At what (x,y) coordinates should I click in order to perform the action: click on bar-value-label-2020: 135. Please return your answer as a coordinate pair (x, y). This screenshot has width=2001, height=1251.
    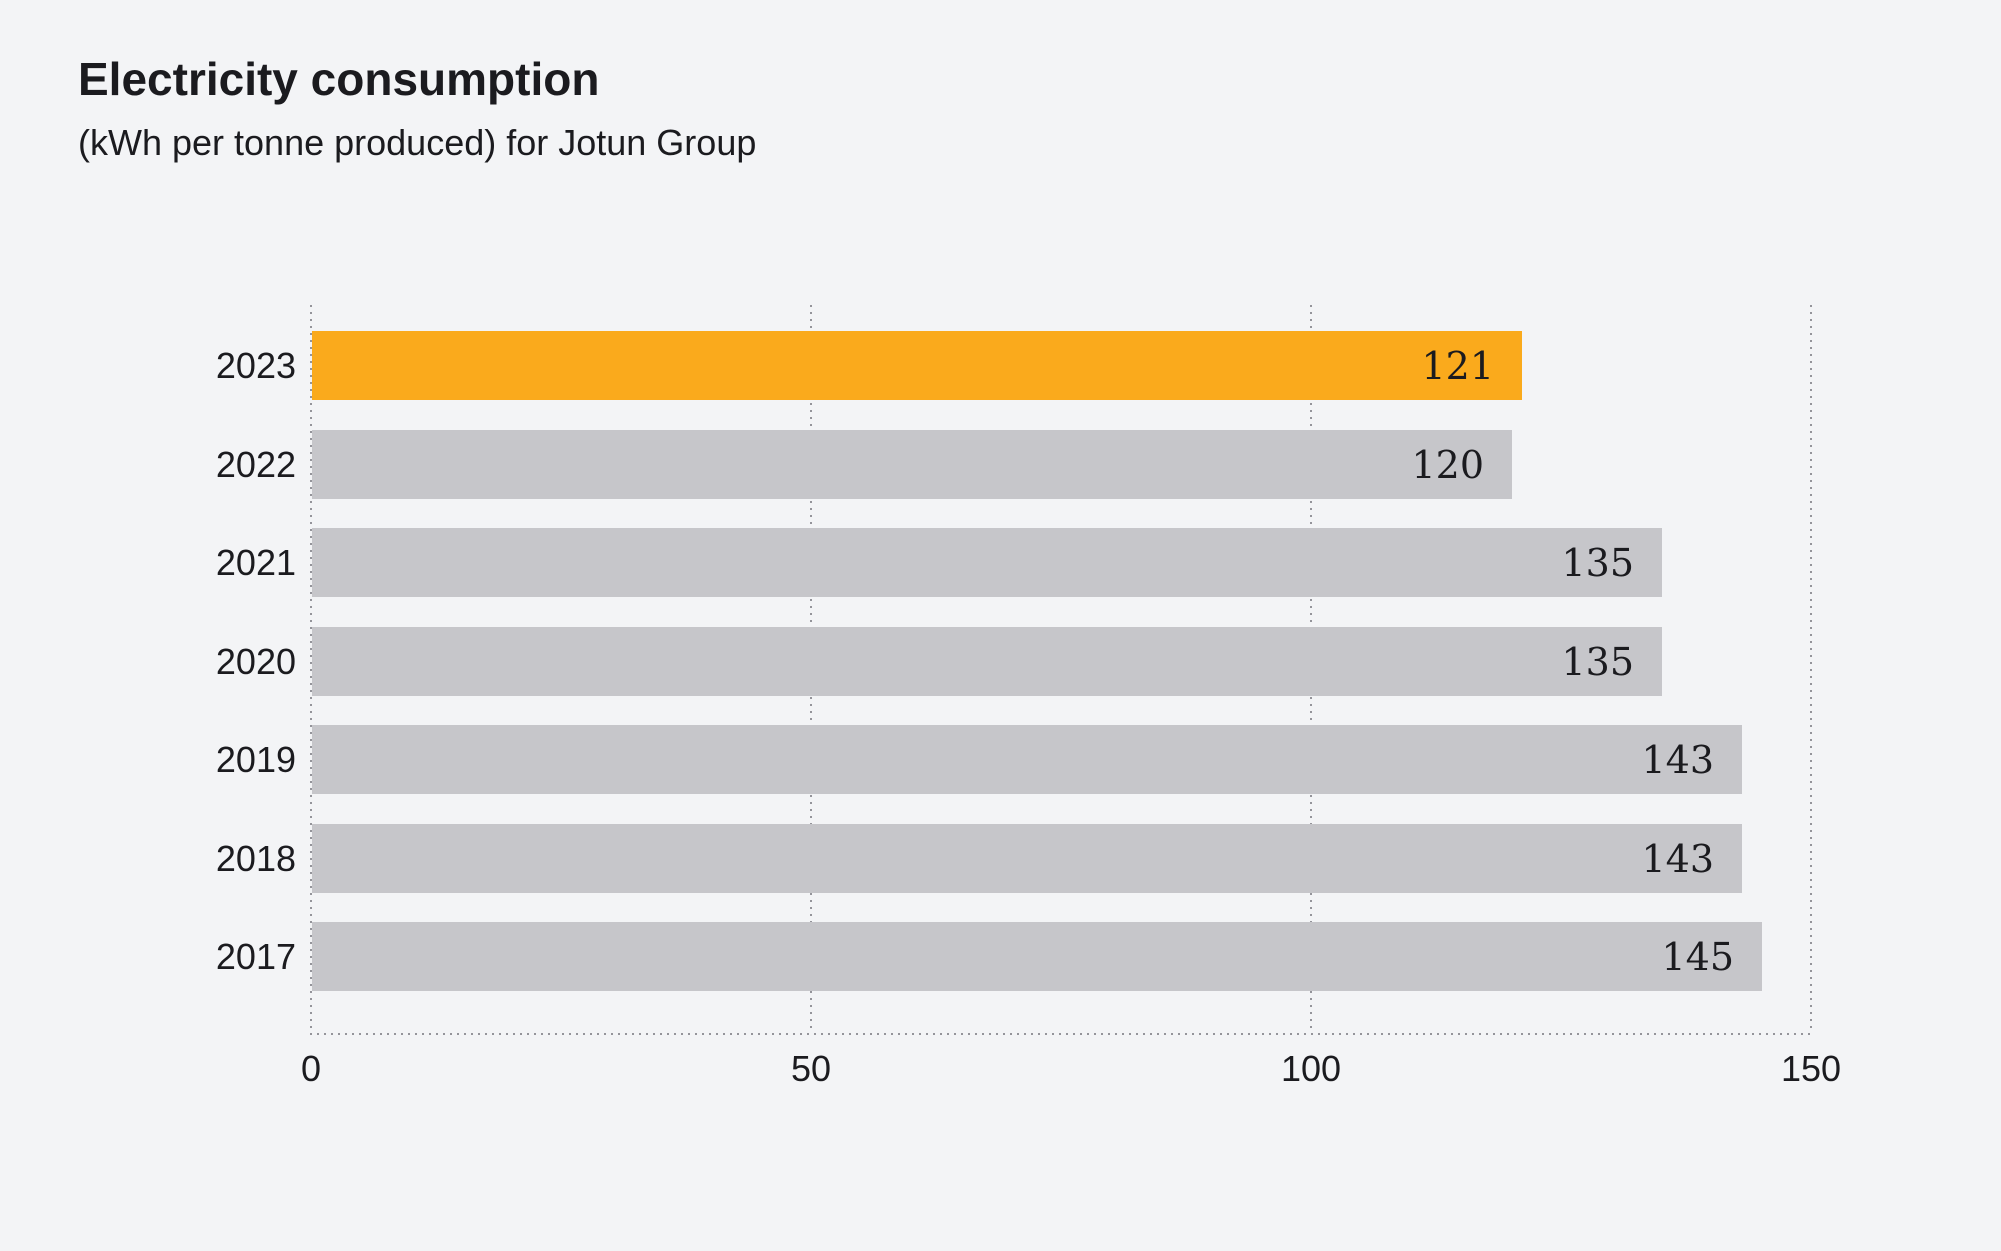
    Looking at the image, I should click on (1597, 662).